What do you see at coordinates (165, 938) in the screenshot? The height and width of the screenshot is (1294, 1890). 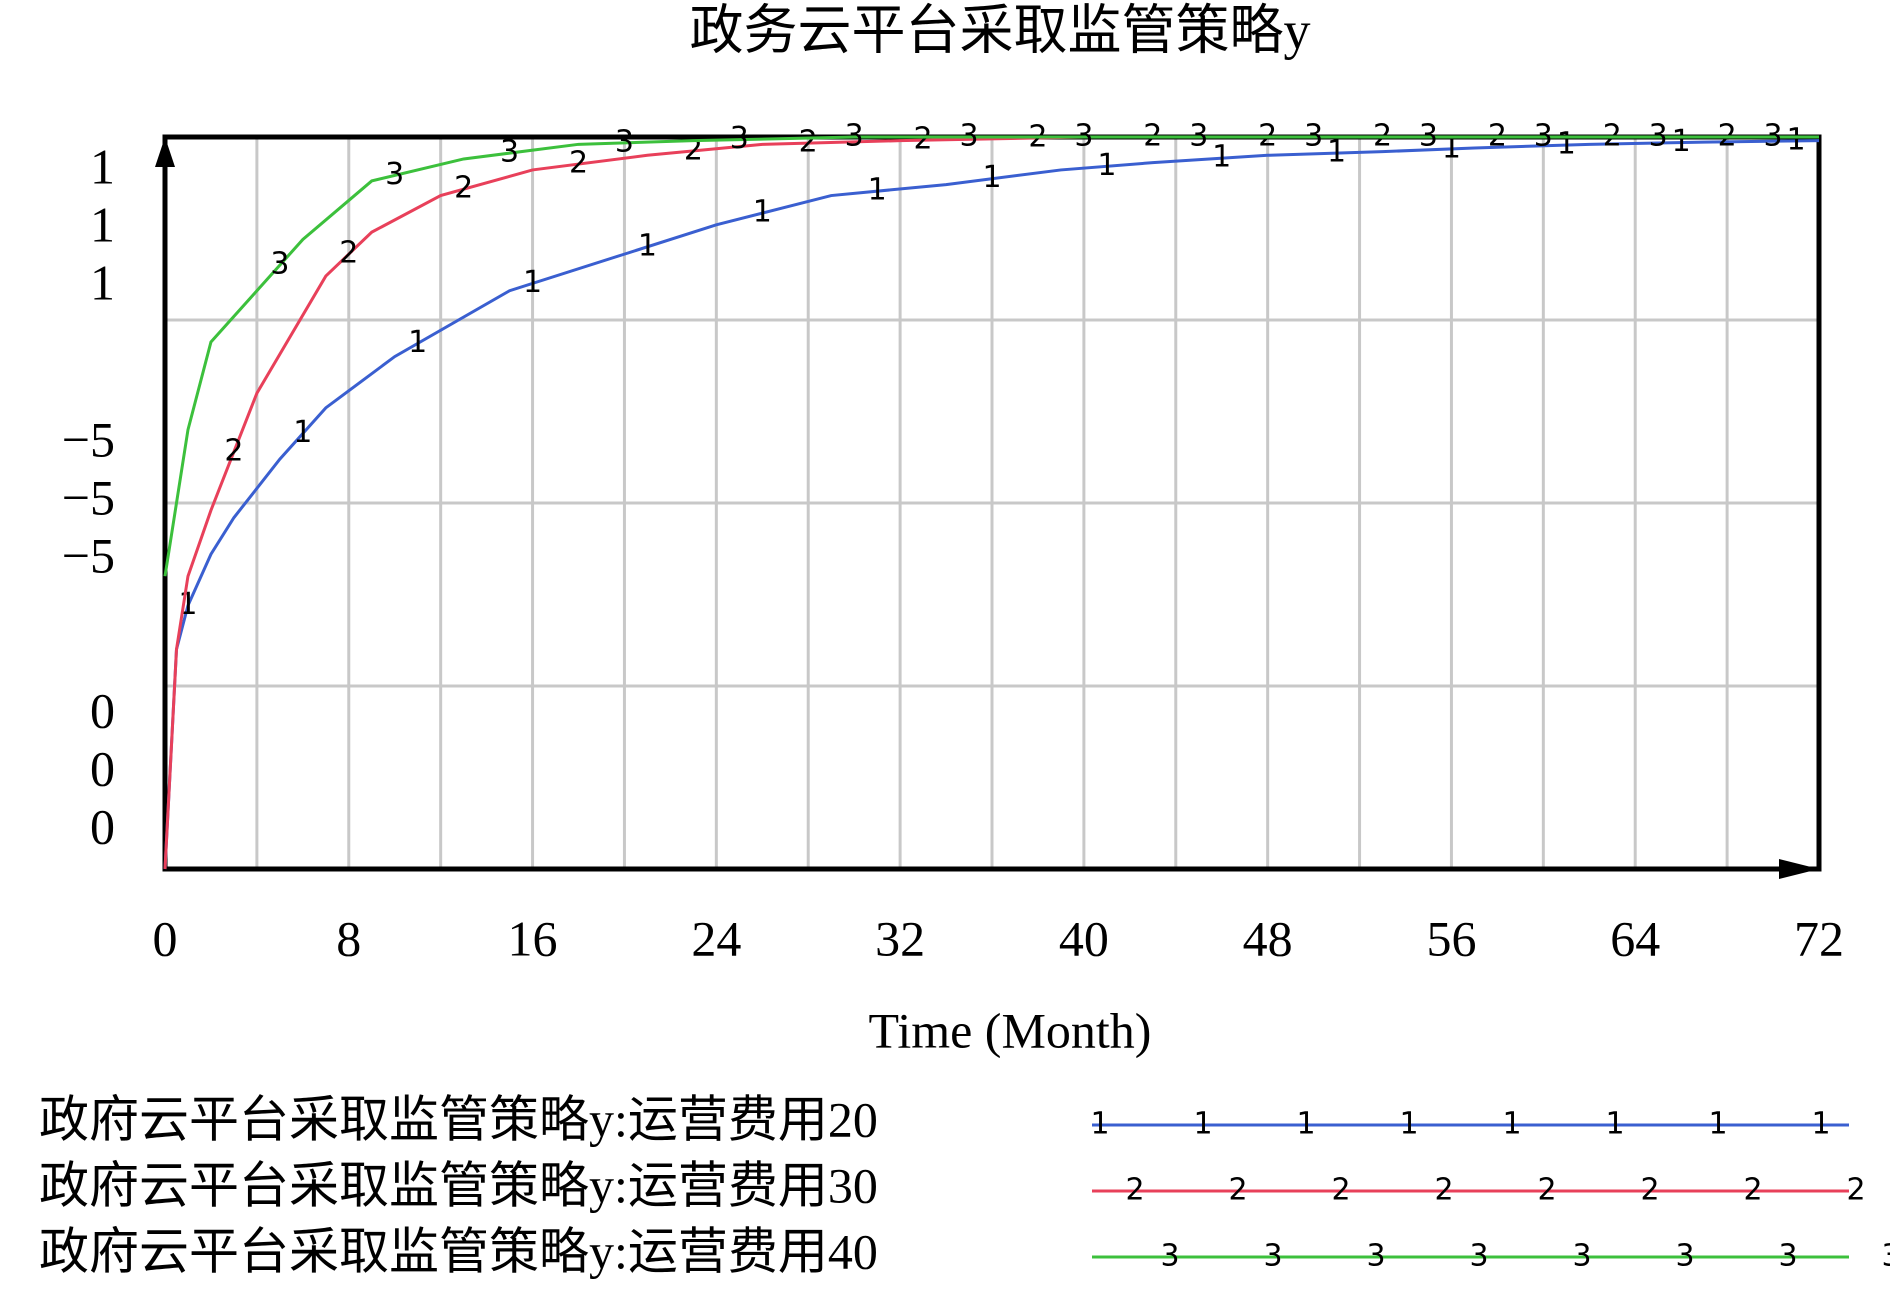 I see `x-tick-label: 0` at bounding box center [165, 938].